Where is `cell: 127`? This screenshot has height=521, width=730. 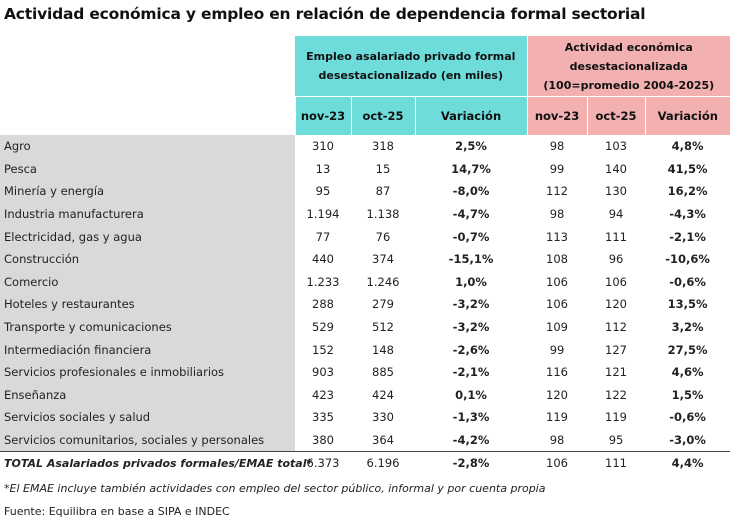
cell: 127 is located at coordinates (616, 349).